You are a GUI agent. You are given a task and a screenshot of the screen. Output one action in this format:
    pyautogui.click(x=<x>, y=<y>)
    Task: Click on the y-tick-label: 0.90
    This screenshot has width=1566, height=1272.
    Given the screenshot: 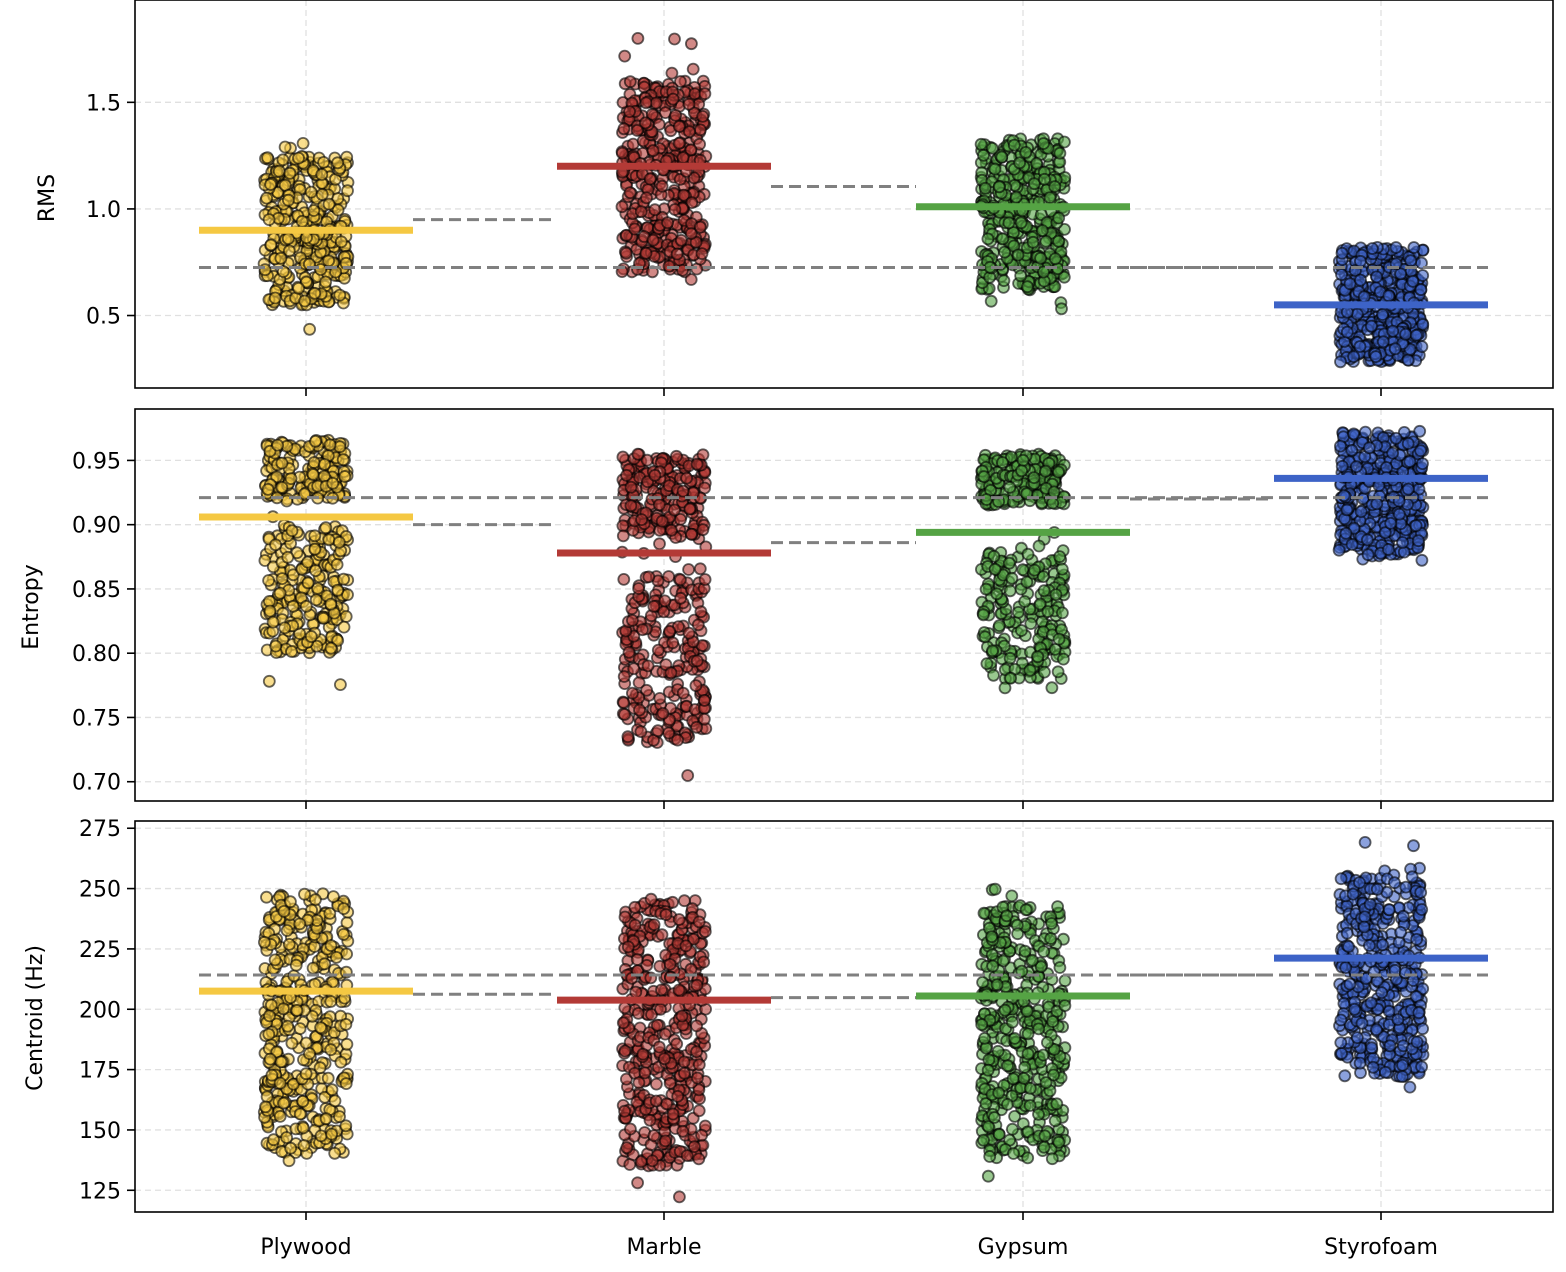 What is the action you would take?
    pyautogui.click(x=96, y=526)
    